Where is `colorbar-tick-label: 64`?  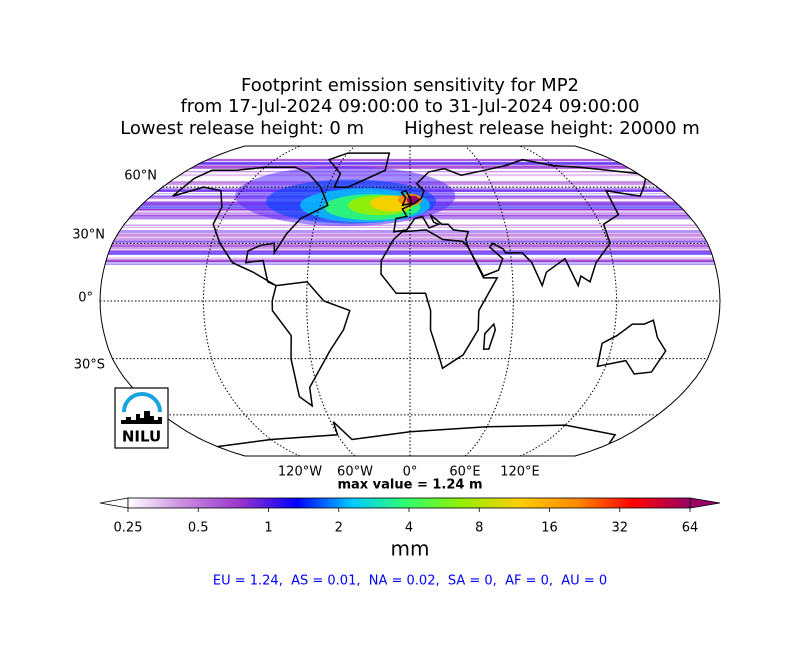 colorbar-tick-label: 64 is located at coordinates (690, 528).